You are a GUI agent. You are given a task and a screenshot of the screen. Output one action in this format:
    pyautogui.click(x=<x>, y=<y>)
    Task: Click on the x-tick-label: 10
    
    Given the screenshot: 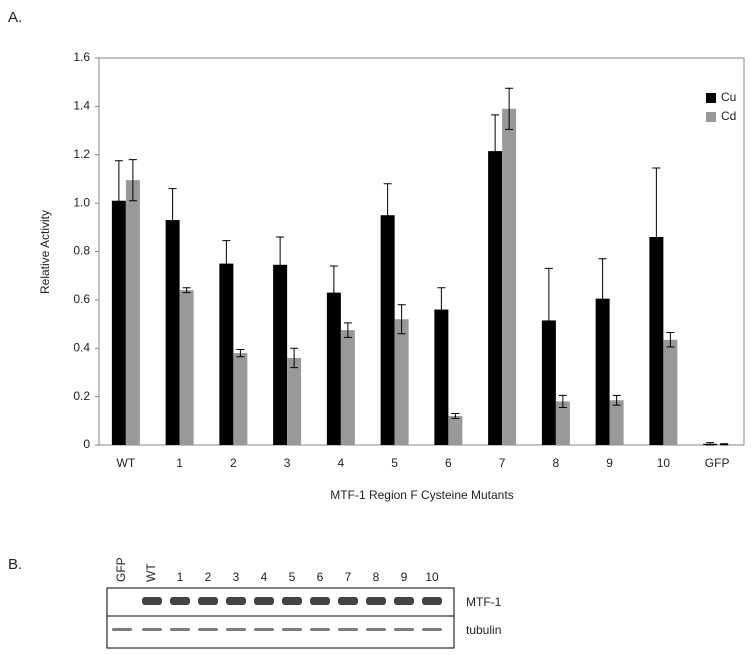 What is the action you would take?
    pyautogui.click(x=664, y=463)
    